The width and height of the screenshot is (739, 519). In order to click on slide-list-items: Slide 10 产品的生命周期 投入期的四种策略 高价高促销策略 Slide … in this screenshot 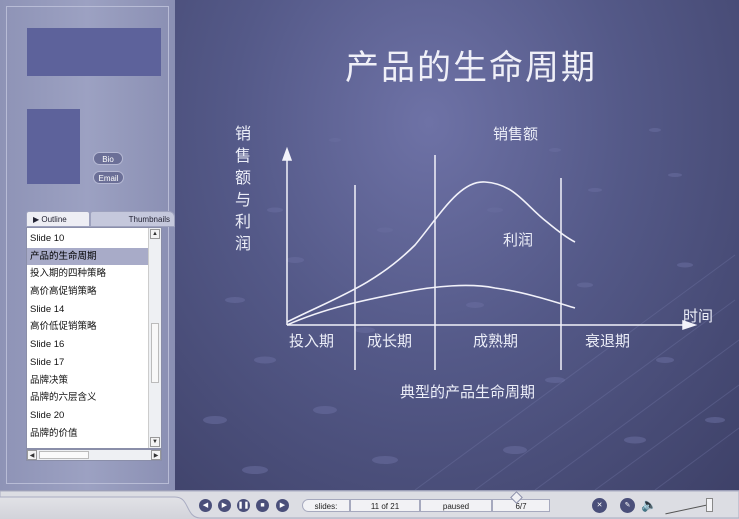, I will do `click(88, 336)`.